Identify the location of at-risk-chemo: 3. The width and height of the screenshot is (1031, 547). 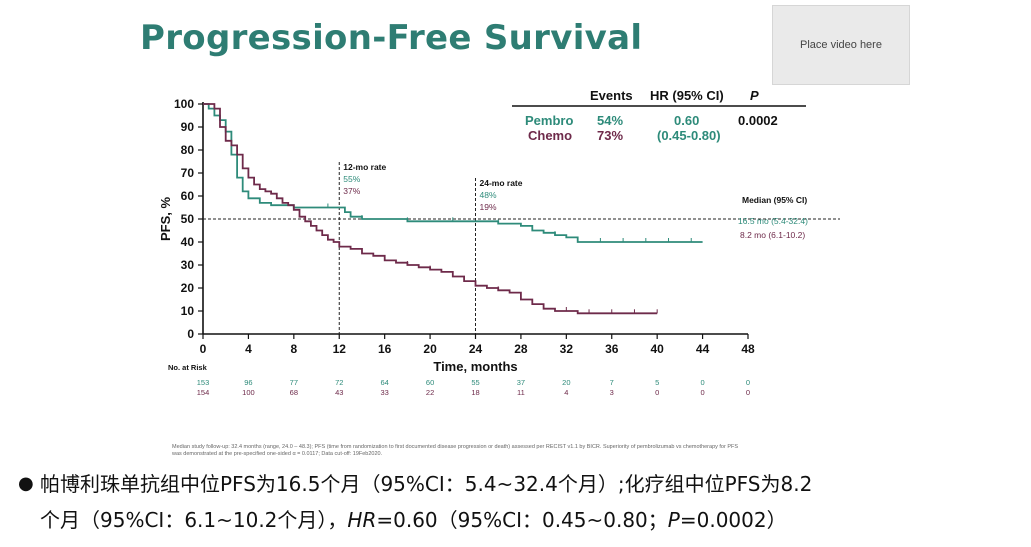
(612, 392).